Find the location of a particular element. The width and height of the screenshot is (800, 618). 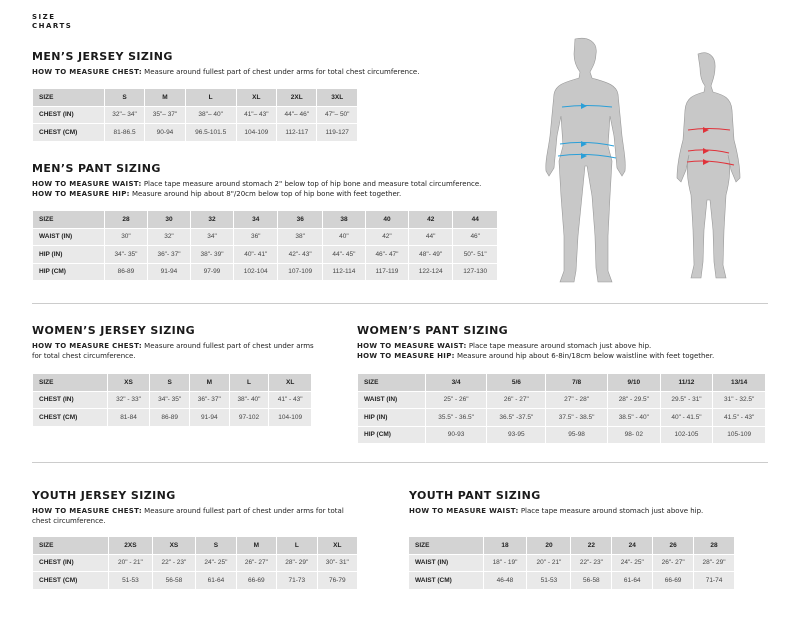

hip-measure-line is located at coordinates (710, 163).